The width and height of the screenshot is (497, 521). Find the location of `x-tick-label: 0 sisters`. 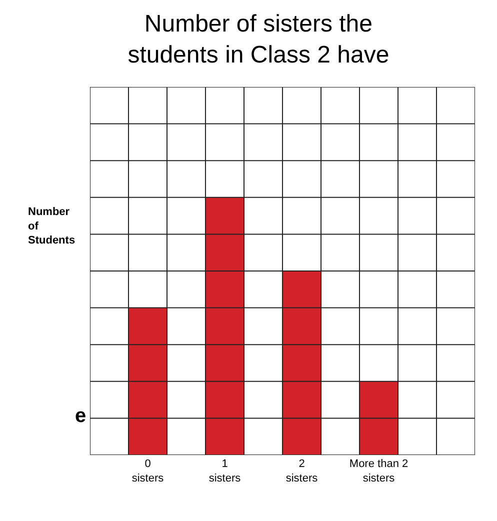

x-tick-label: 0 sisters is located at coordinates (148, 471).